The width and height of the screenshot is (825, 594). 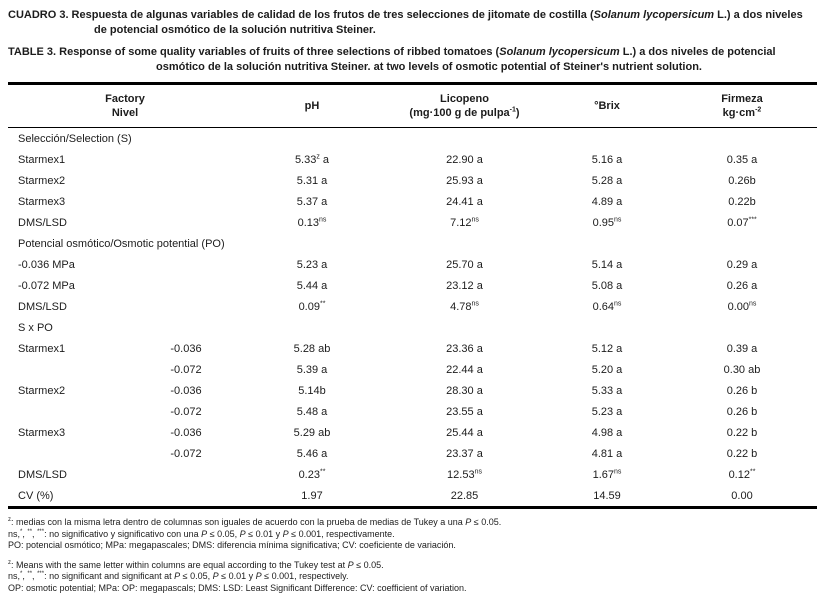 I want to click on value-cell: 0.12**, so click(x=742, y=474).